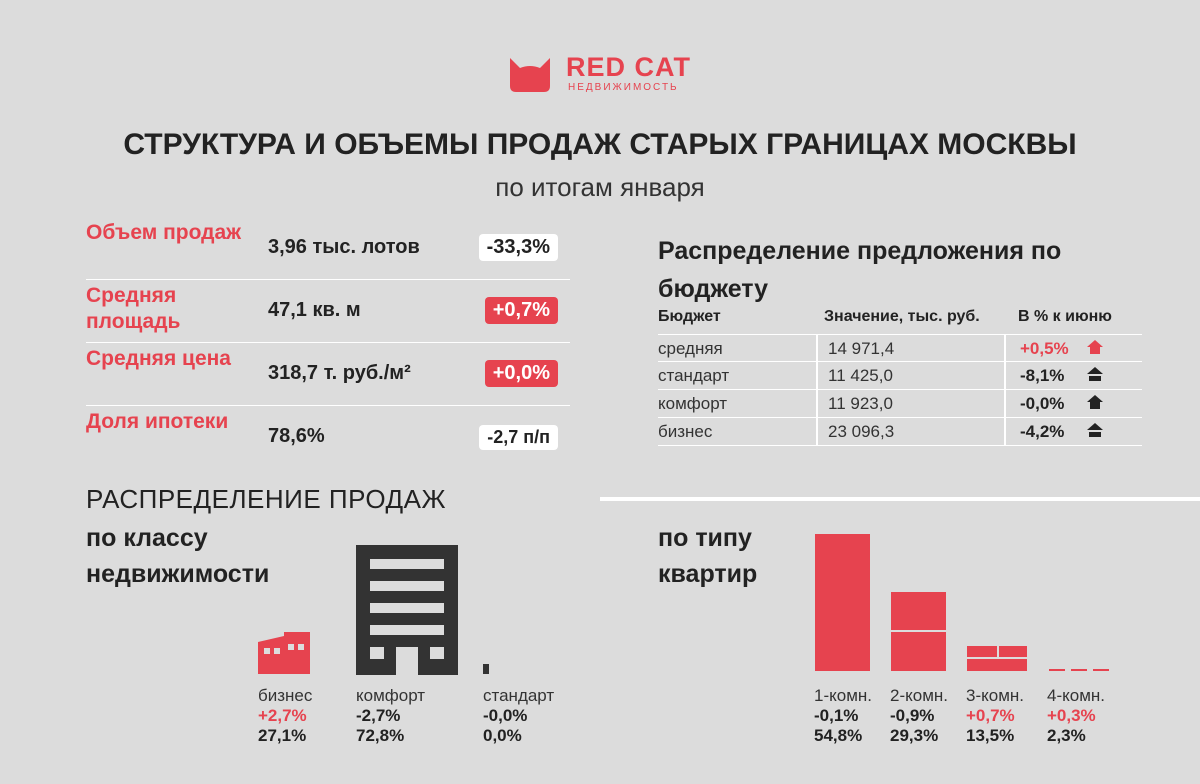 The height and width of the screenshot is (784, 1200). I want to click on standard-building-icon, so click(486, 669).